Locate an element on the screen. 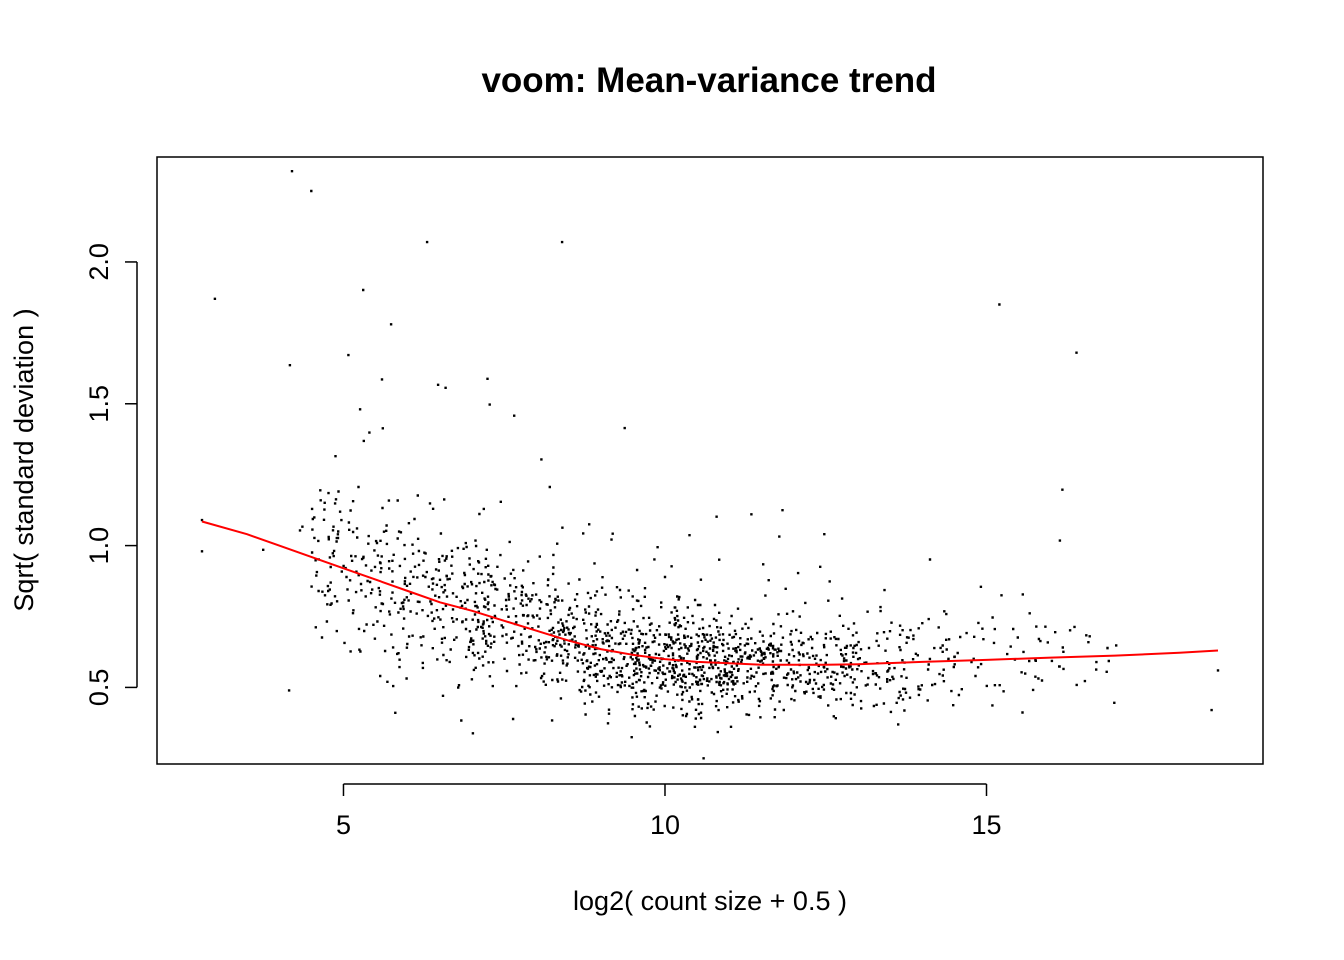  x-tick-label: 10 is located at coordinates (665, 825).